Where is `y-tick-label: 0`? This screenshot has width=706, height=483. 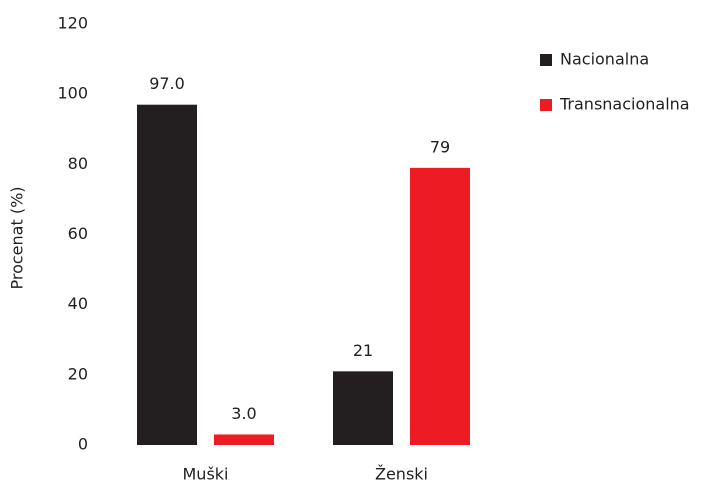 y-tick-label: 0 is located at coordinates (83, 444).